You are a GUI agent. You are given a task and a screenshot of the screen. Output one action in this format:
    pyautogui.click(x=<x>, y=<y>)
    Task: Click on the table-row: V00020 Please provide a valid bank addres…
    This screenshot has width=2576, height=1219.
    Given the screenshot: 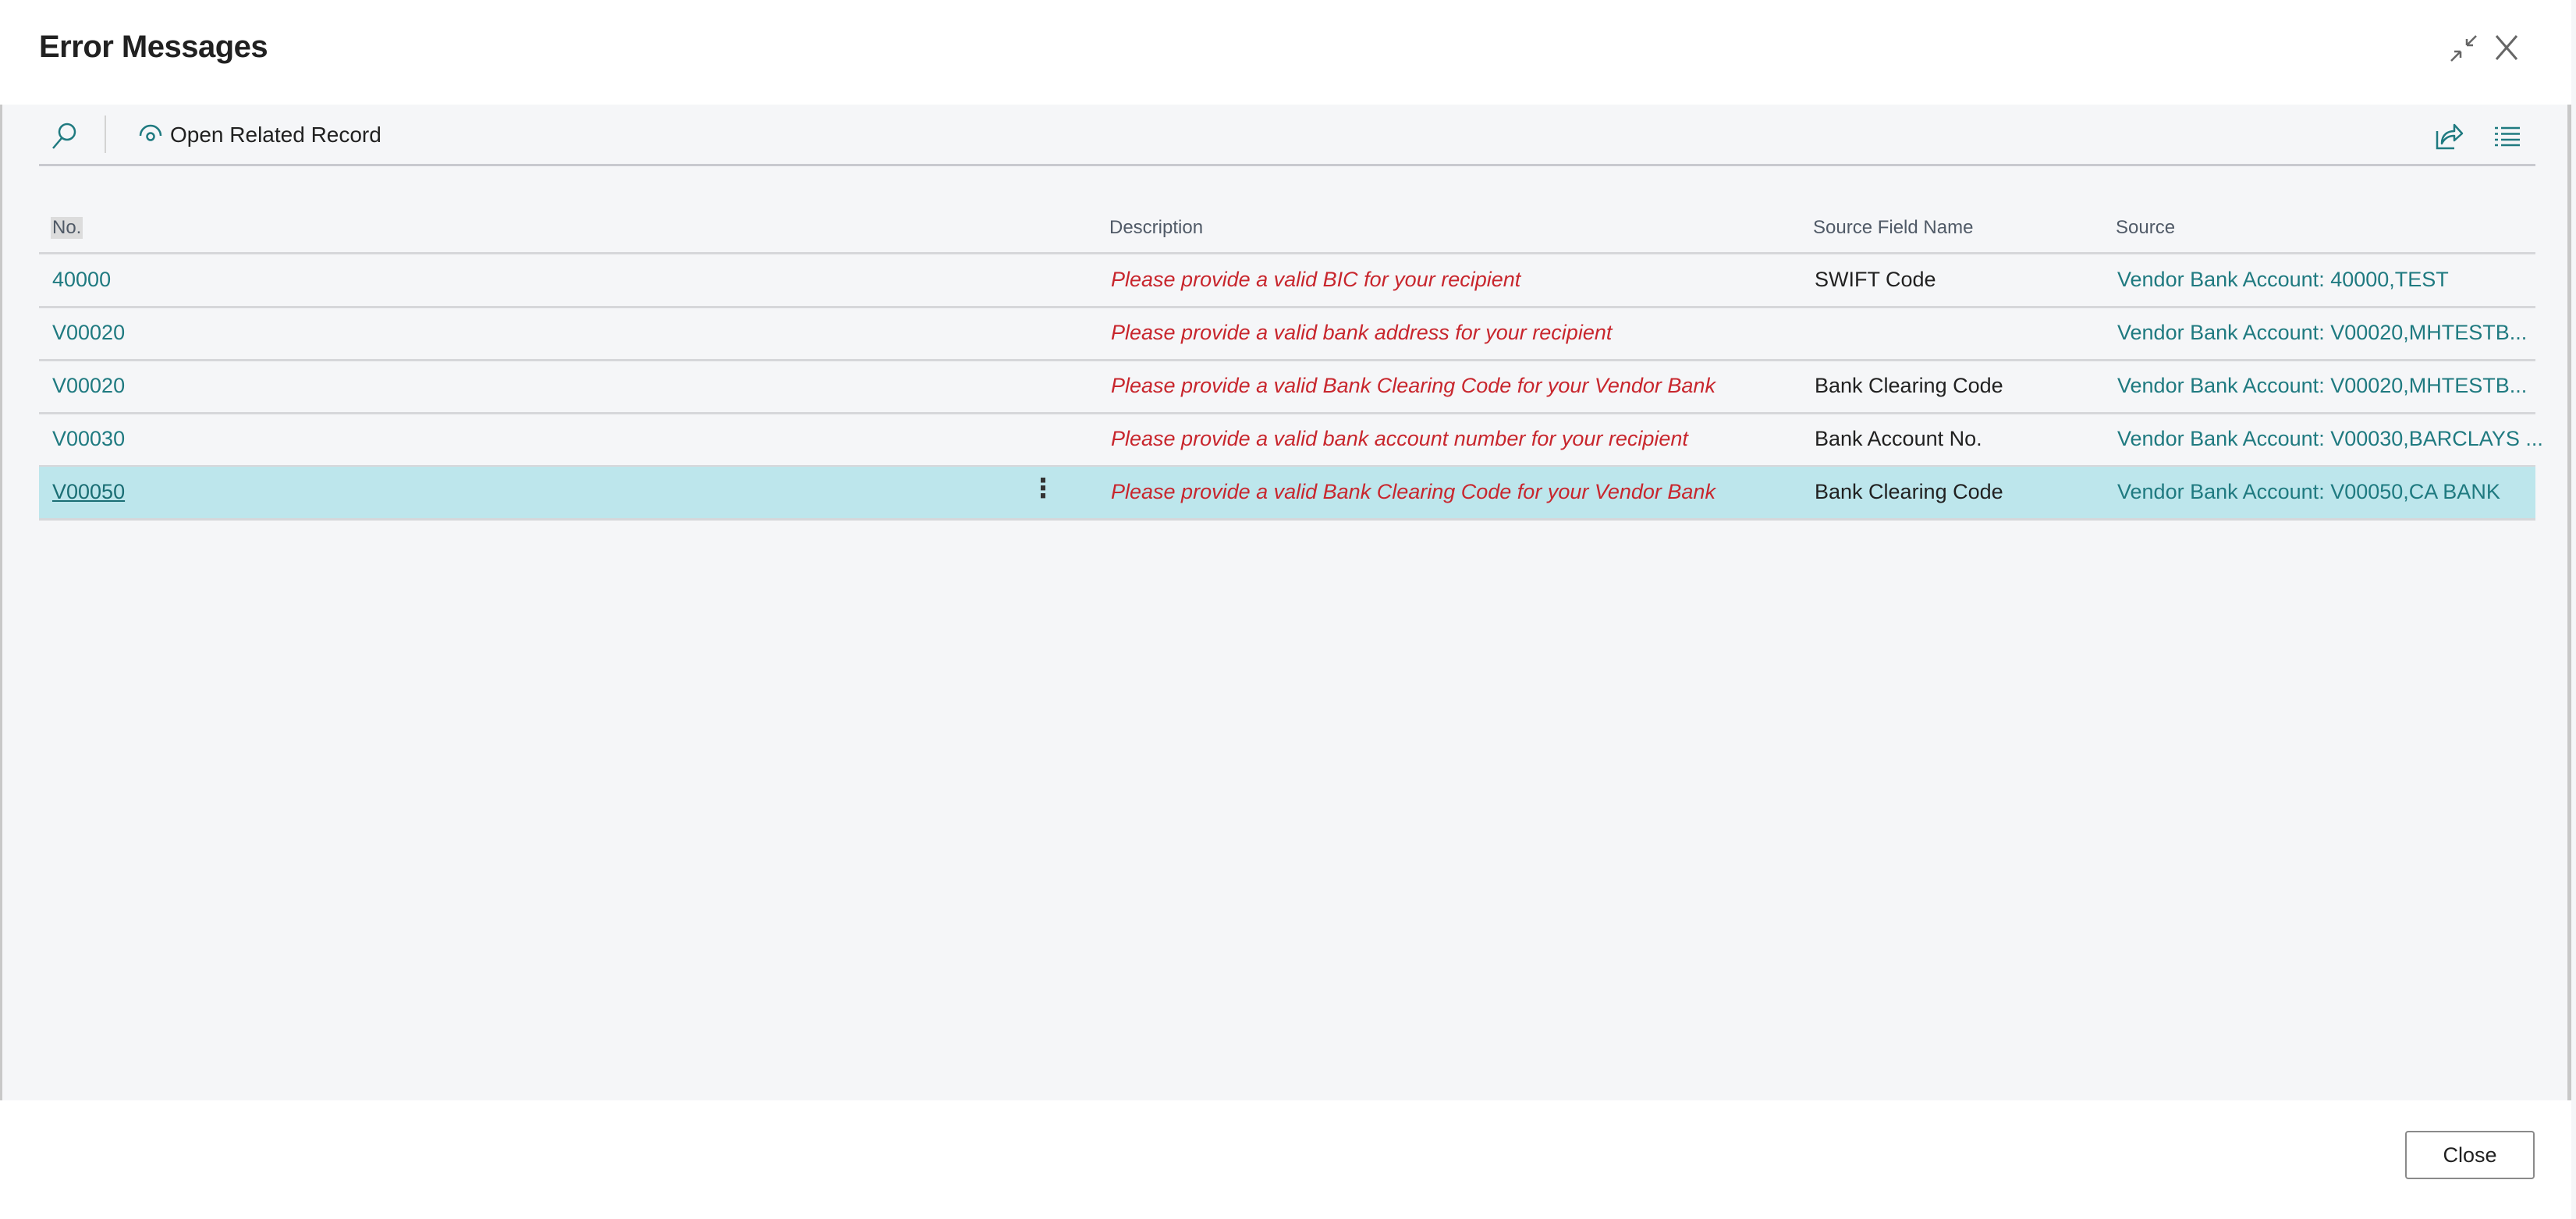 What is the action you would take?
    pyautogui.click(x=1287, y=334)
    